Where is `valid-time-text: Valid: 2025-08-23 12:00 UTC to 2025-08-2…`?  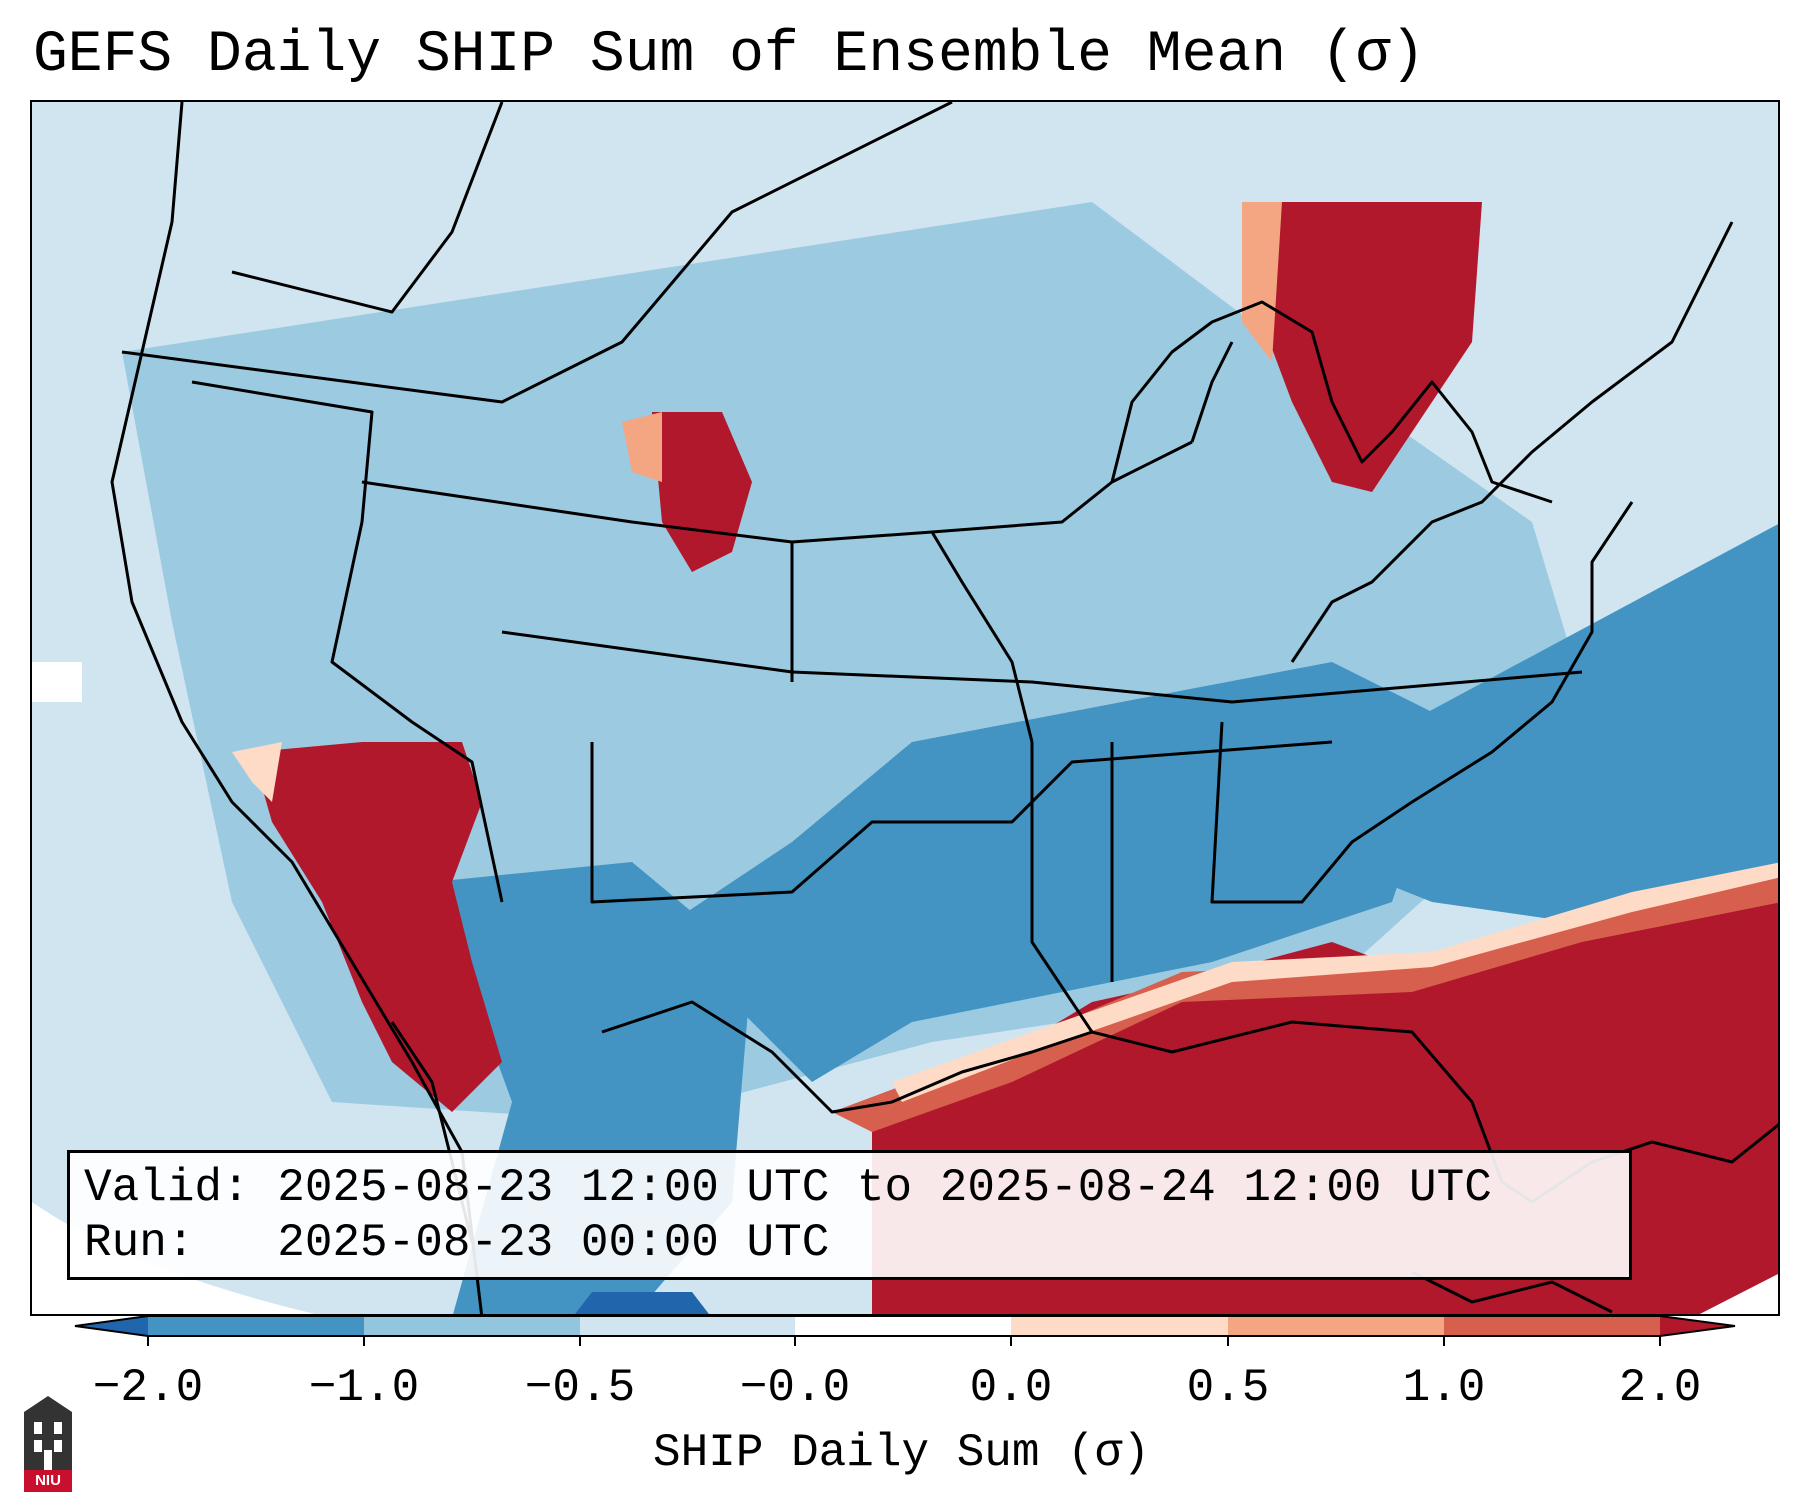 valid-time-text: Valid: 2025-08-23 12:00 UTC to 2025-08-2… is located at coordinates (788, 1188).